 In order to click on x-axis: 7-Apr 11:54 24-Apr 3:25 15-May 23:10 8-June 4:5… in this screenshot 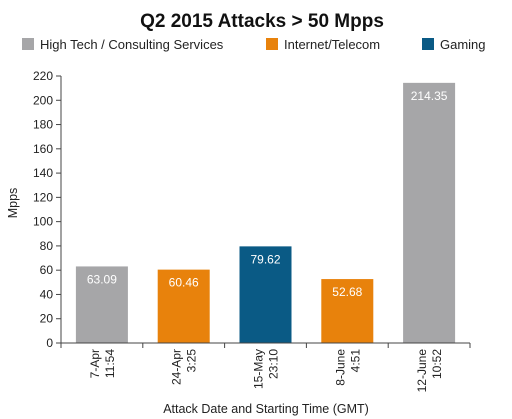, I will do `click(265, 367)`.